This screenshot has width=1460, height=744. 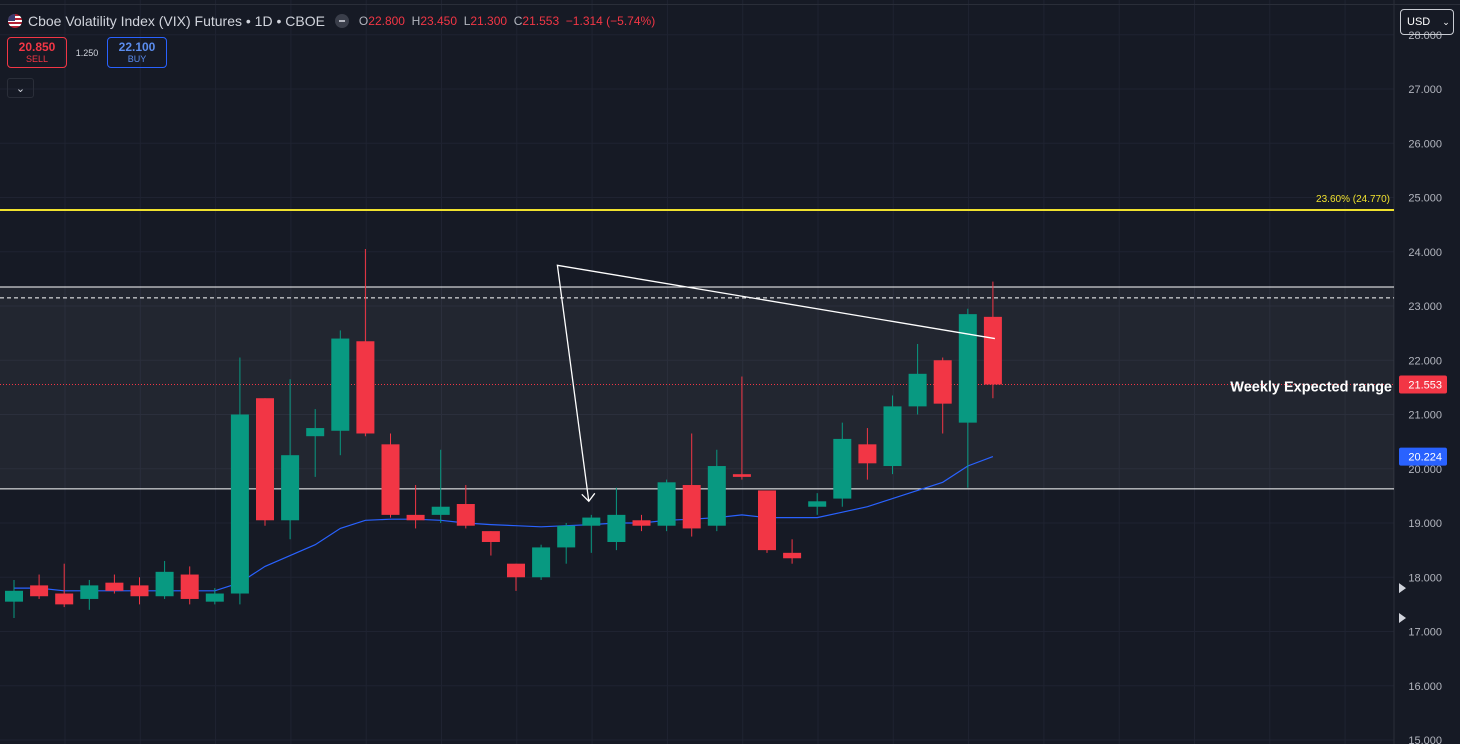 I want to click on trade-panel: 20.850 SELL 1.250 22.100 BUY, so click(x=87, y=52).